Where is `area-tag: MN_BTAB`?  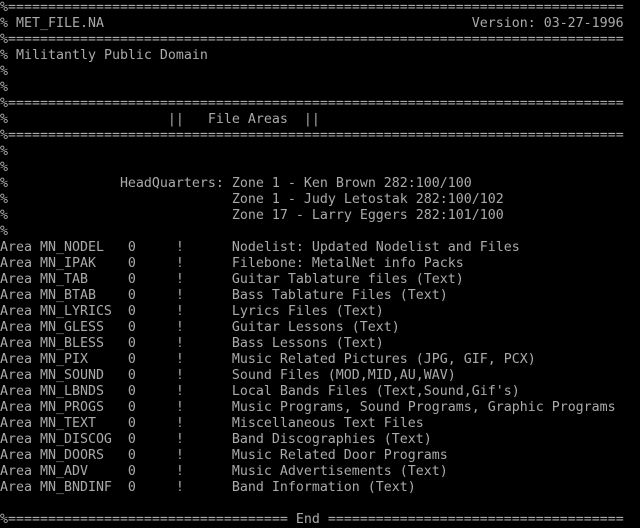
area-tag: MN_BTAB is located at coordinates (67, 295).